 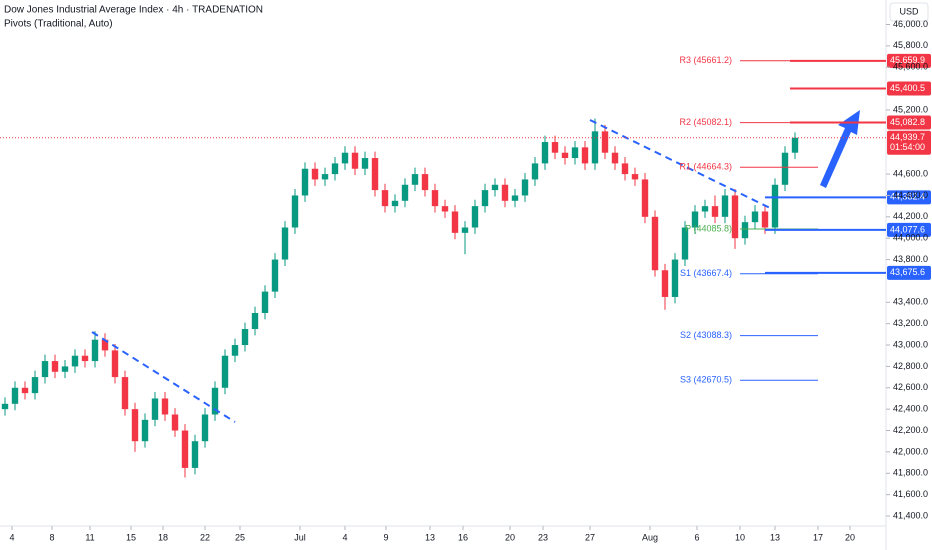 I want to click on last-price-label: 44,939.7, so click(x=907, y=137).